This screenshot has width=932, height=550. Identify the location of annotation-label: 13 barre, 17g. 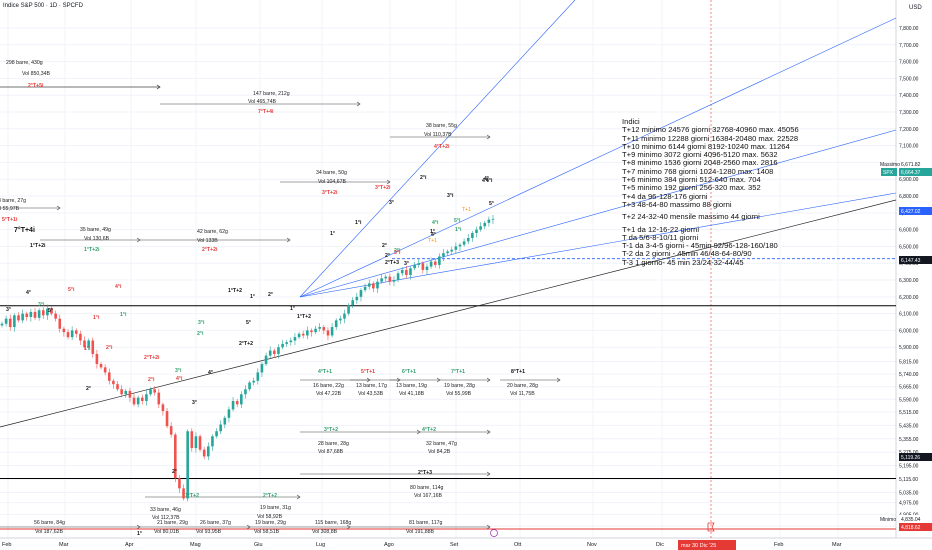
(371, 386).